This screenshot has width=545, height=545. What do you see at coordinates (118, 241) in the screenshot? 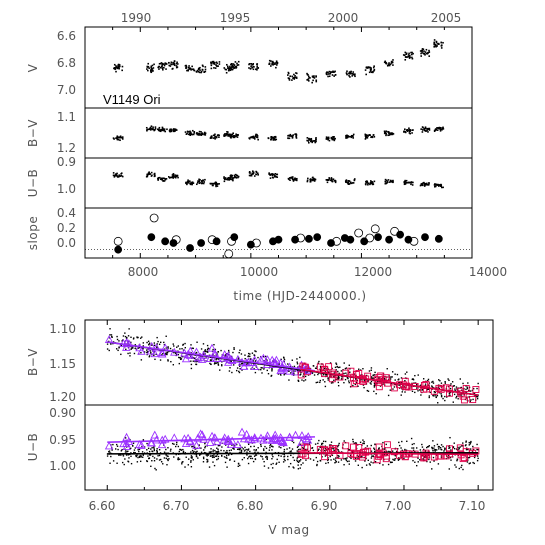
I see `slope-point` at bounding box center [118, 241].